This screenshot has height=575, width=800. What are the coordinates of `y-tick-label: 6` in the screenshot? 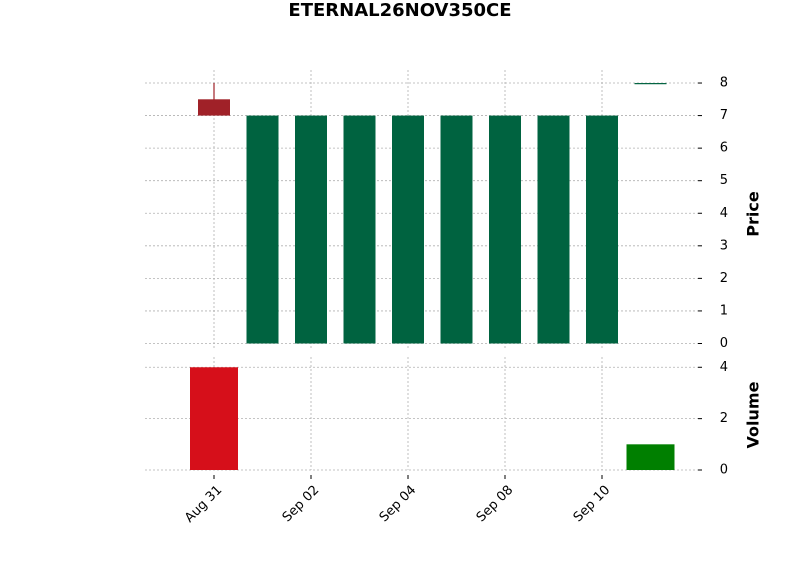 It's located at (724, 148).